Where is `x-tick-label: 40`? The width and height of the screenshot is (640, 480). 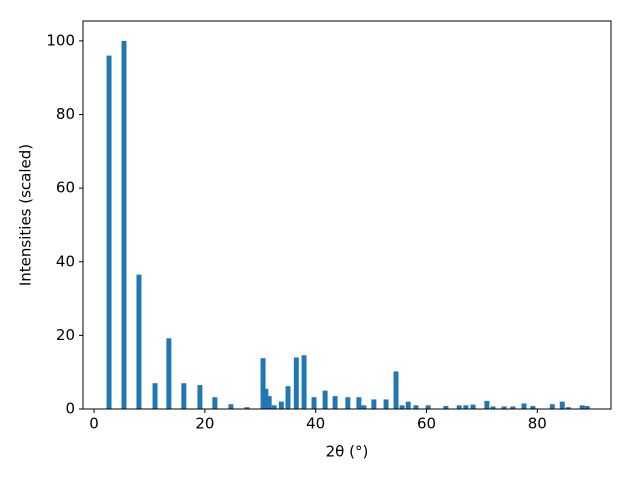 x-tick-label: 40 is located at coordinates (315, 424).